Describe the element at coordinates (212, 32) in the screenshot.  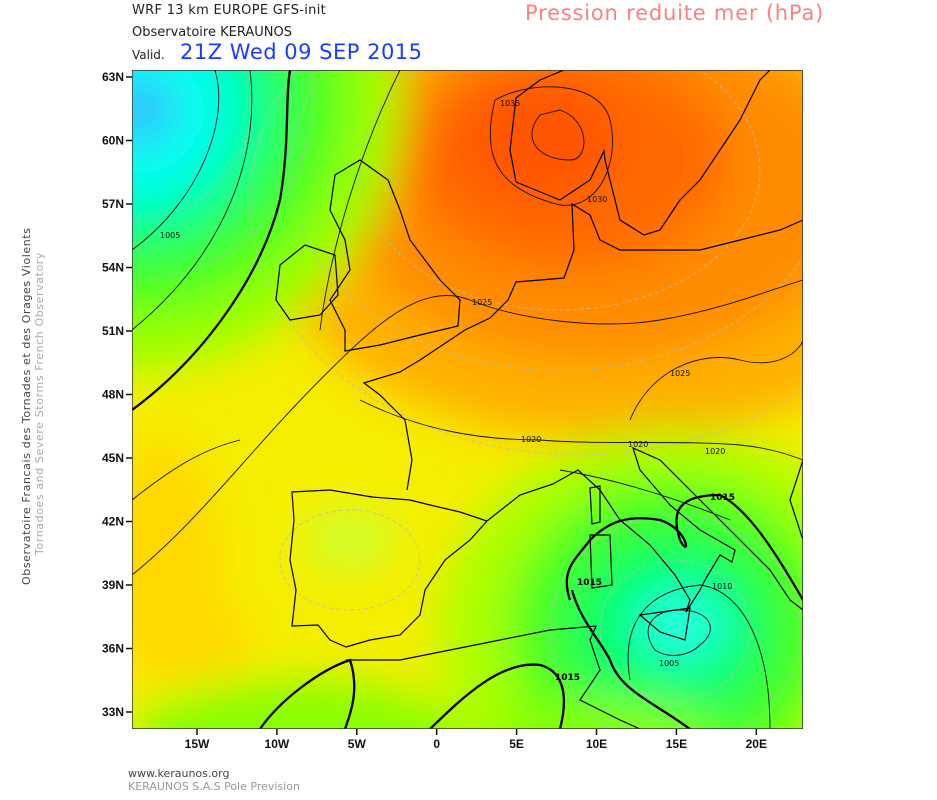
I see `organization: Observatoire KERAUNOS` at that location.